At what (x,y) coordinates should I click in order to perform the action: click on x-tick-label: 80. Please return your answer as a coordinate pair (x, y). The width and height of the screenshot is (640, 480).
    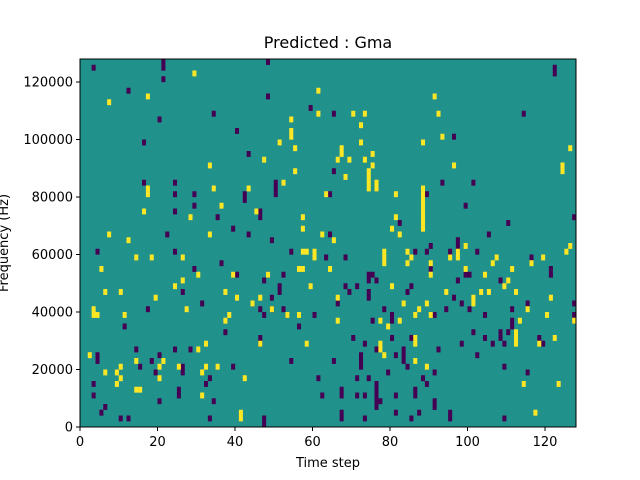
    Looking at the image, I should click on (390, 442).